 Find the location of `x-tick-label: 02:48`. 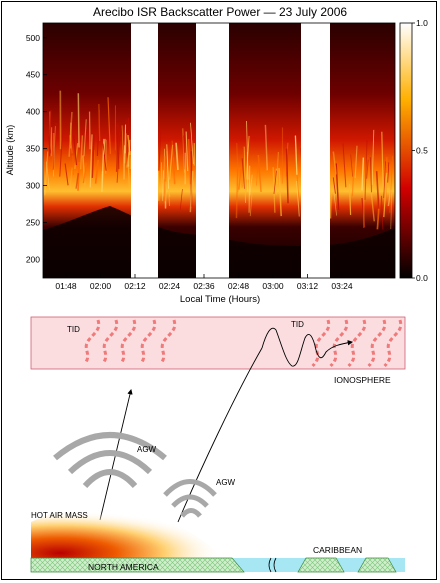

x-tick-label: 02:48 is located at coordinates (239, 286).